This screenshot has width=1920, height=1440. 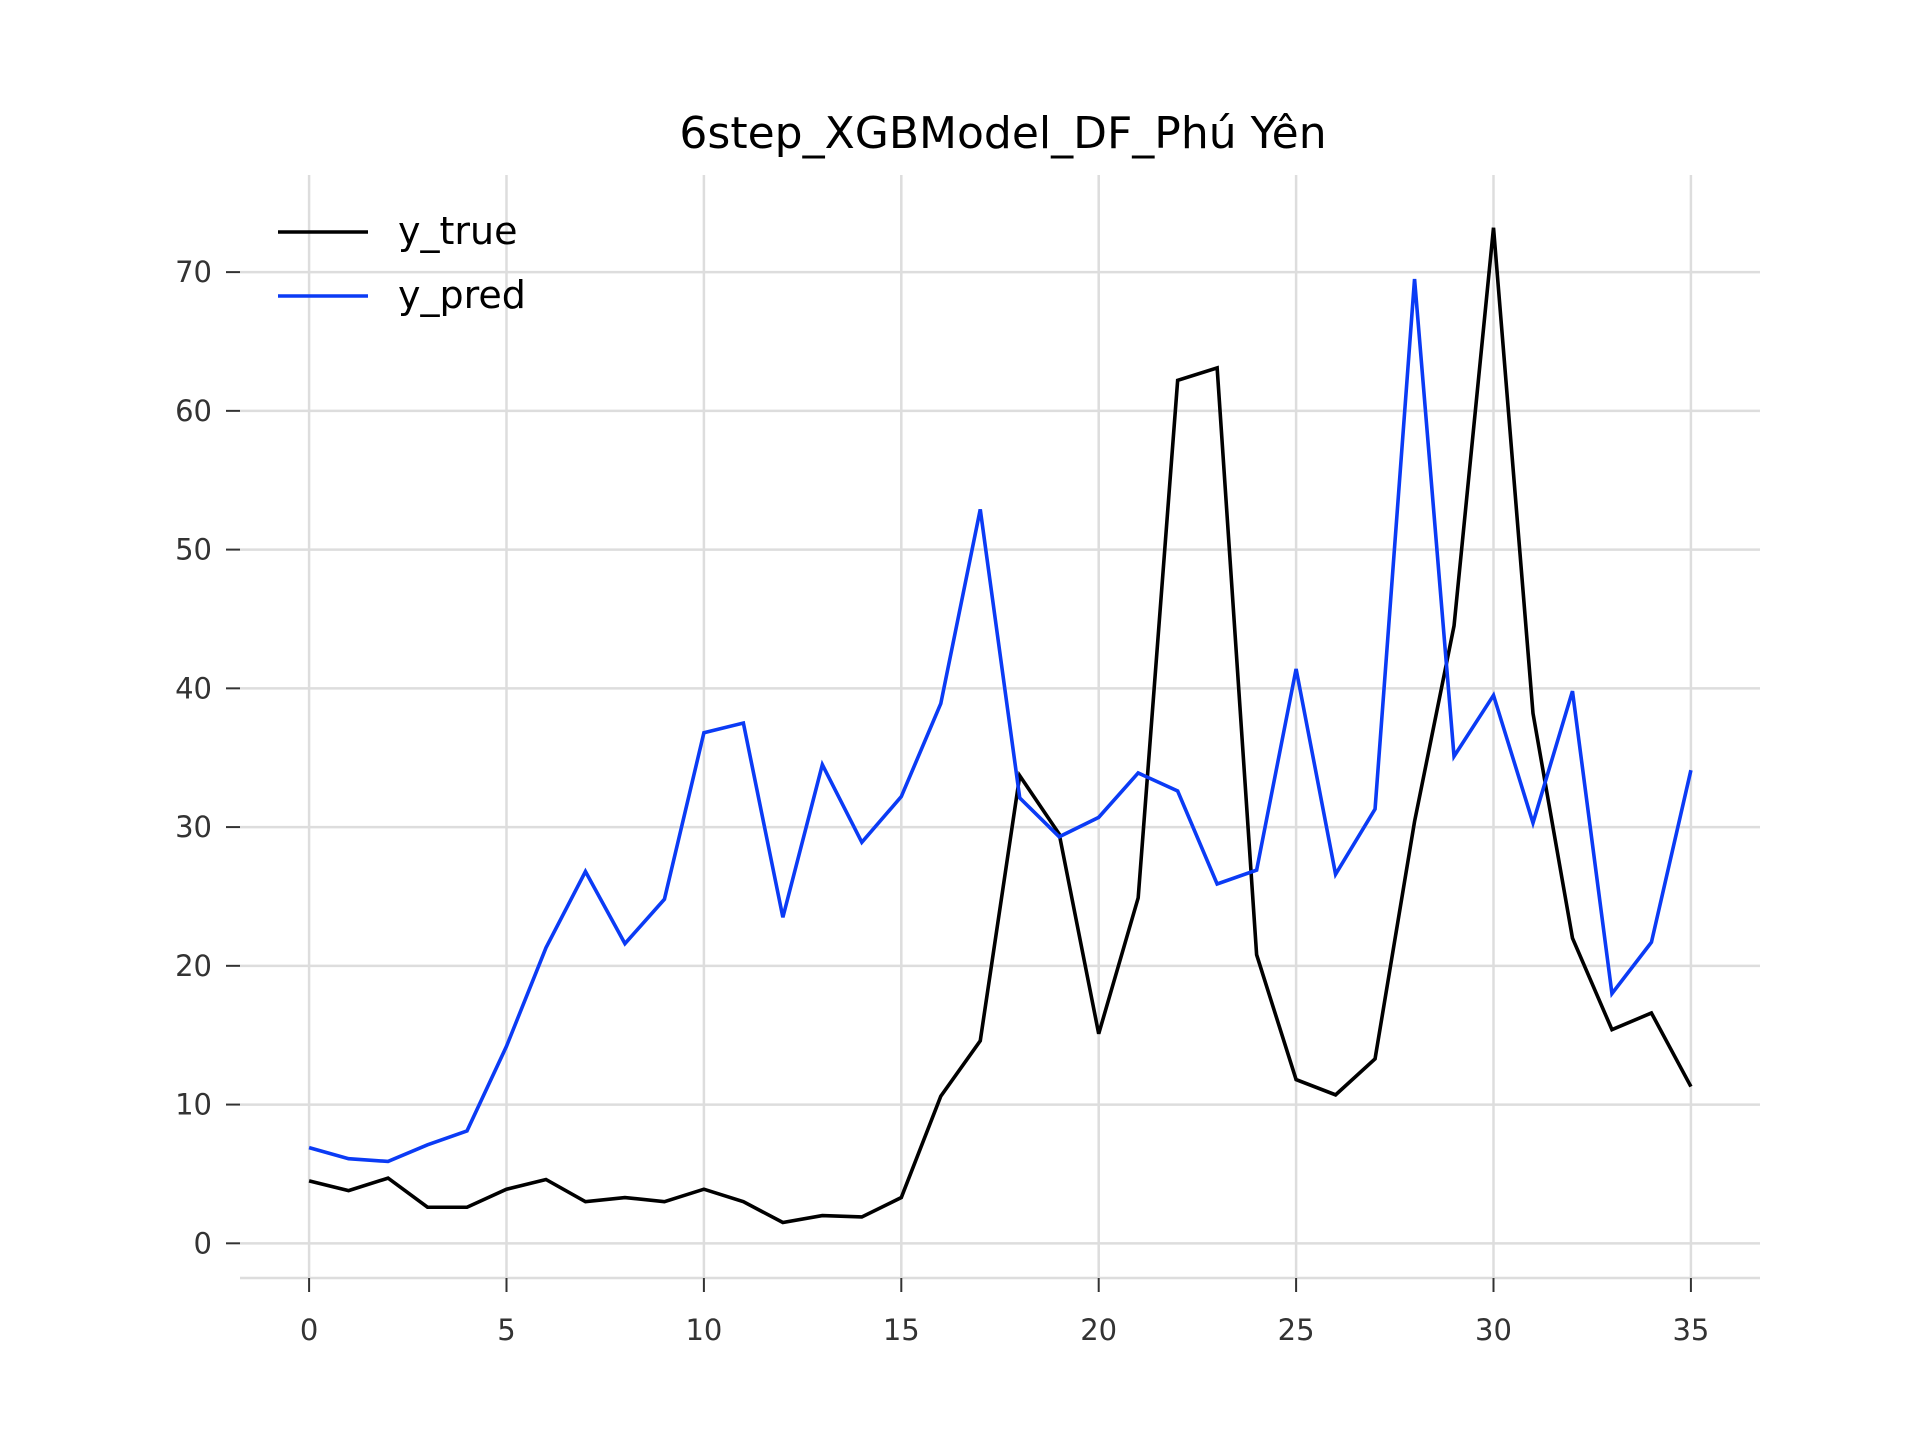 I want to click on x-tick-label: 5, so click(x=506, y=1330).